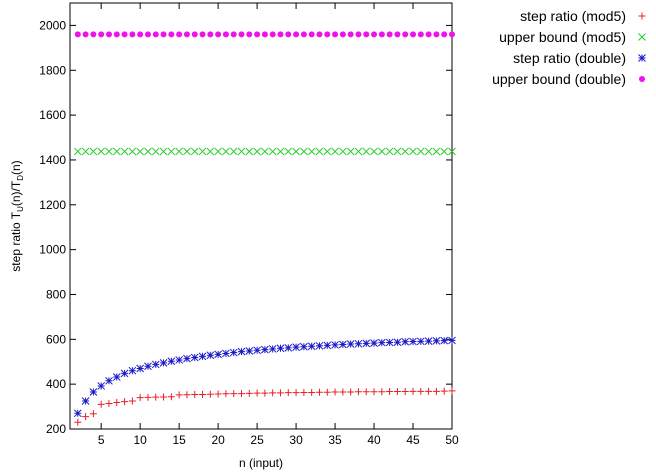 This screenshot has width=656, height=472. What do you see at coordinates (562, 37) in the screenshot?
I see `legend-label: upper bound (mod5)` at bounding box center [562, 37].